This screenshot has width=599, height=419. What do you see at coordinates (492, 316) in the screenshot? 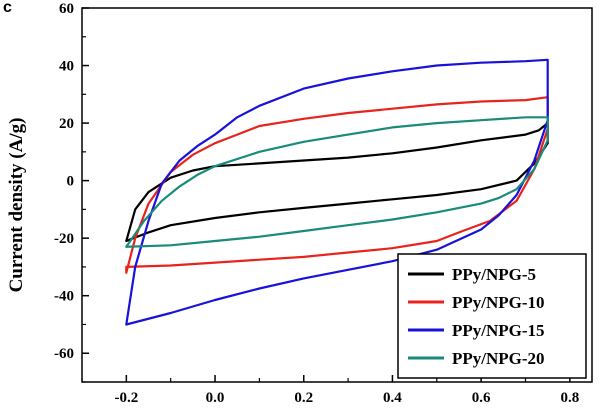
I see `legend: PPy/NPG-5 PPy/NPG-10 PPy/NPG-15 PPy/NPG-20` at bounding box center [492, 316].